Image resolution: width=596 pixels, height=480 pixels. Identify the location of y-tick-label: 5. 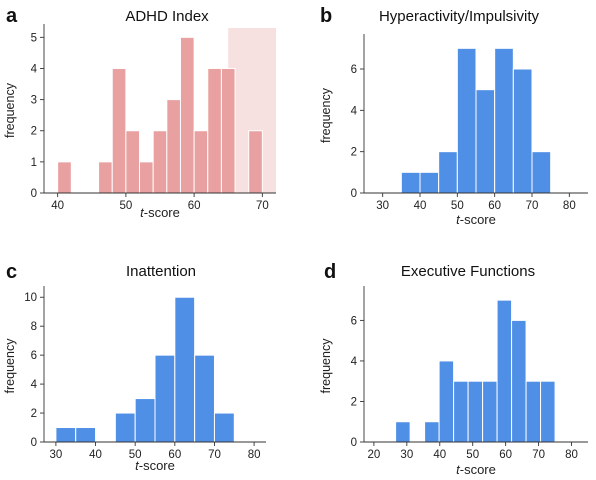
(34, 38).